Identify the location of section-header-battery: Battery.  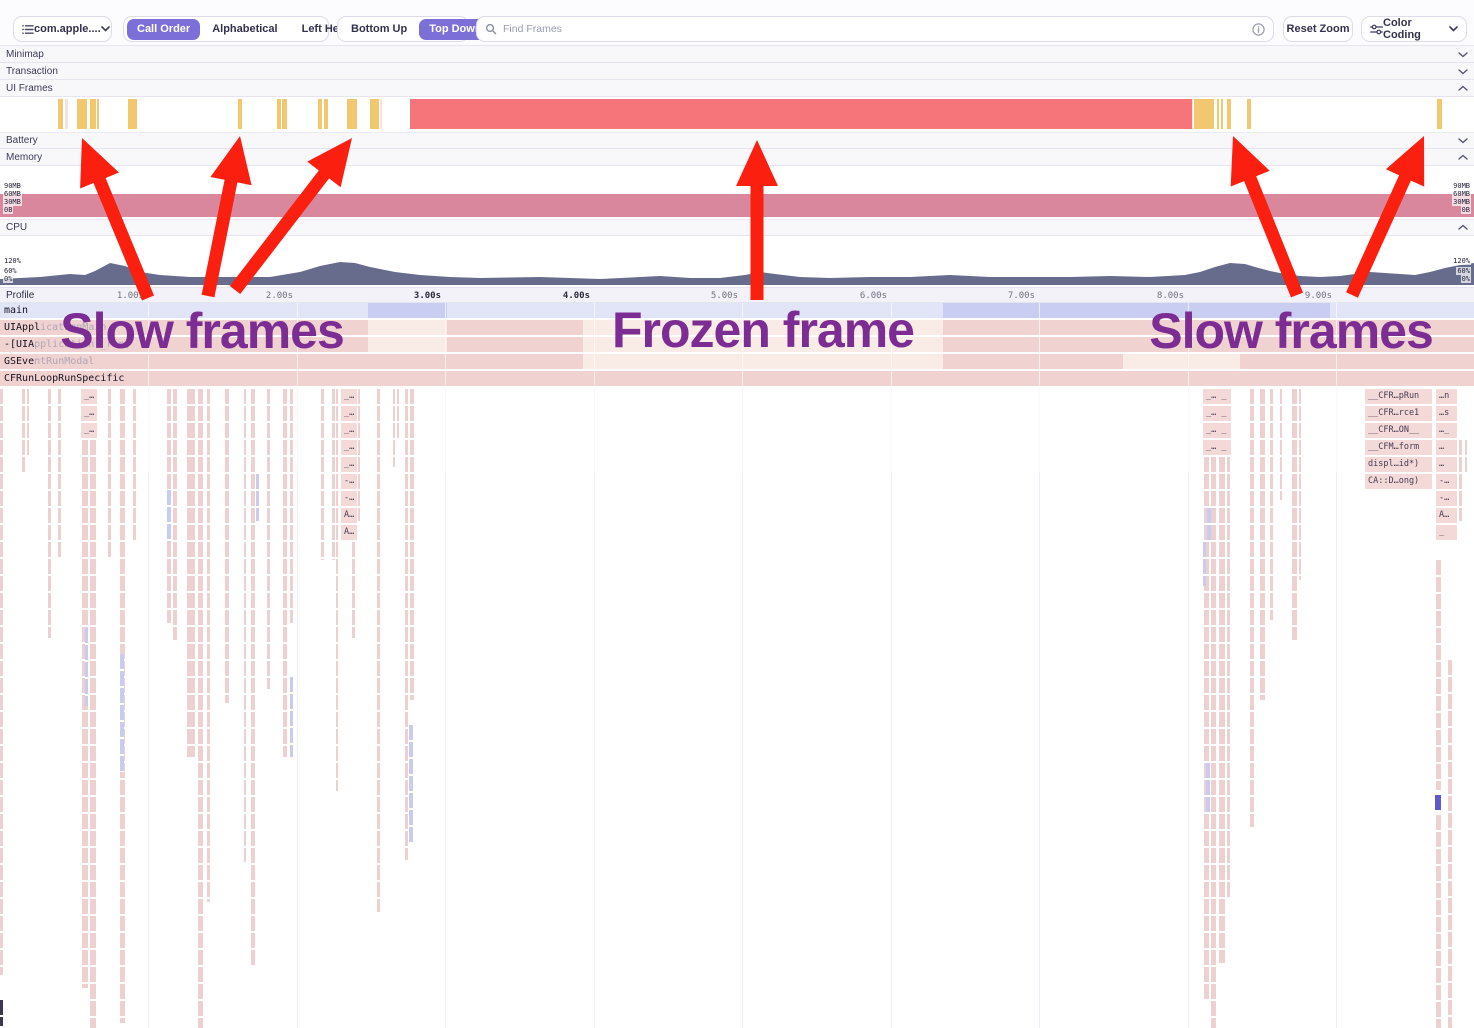
(737, 140).